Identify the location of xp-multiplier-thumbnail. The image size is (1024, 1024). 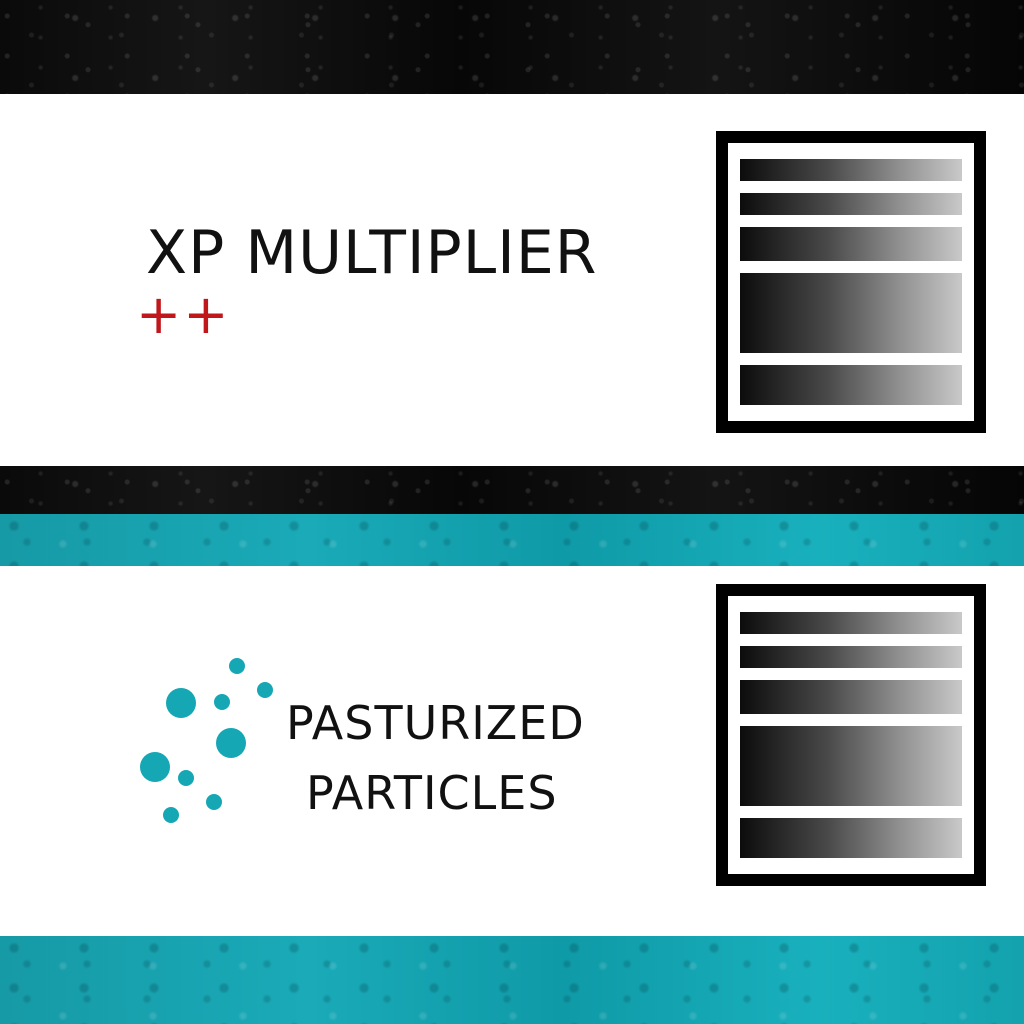
(851, 282).